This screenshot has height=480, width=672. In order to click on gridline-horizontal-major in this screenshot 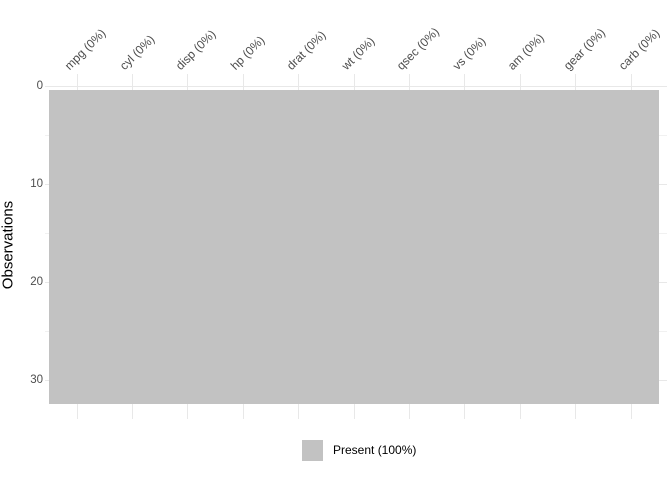, I will do `click(356, 86)`.